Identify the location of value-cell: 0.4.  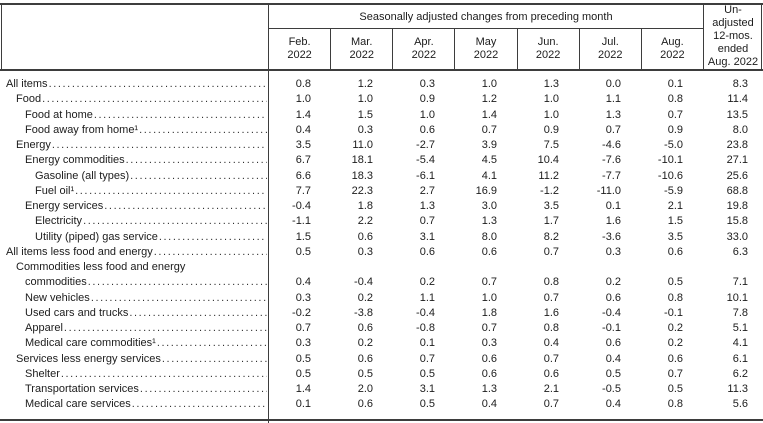
(489, 404).